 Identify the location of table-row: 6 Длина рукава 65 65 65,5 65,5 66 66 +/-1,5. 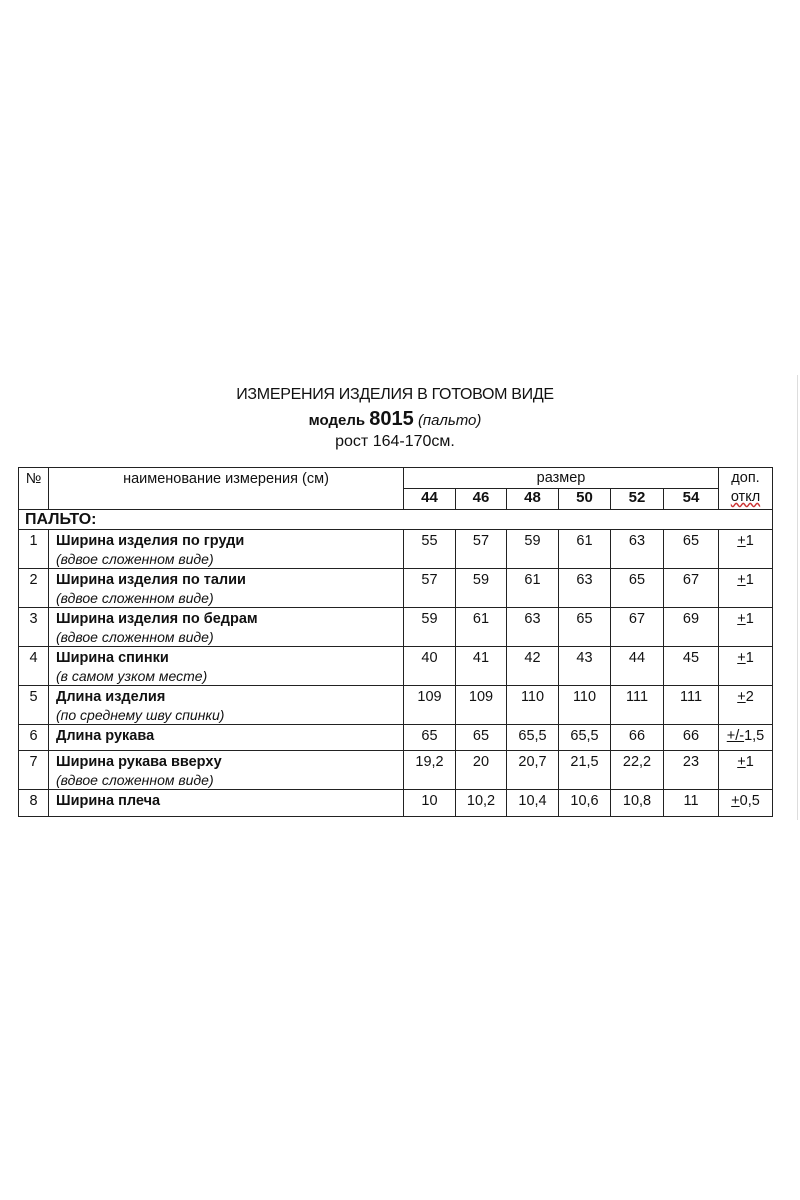
(395, 737).